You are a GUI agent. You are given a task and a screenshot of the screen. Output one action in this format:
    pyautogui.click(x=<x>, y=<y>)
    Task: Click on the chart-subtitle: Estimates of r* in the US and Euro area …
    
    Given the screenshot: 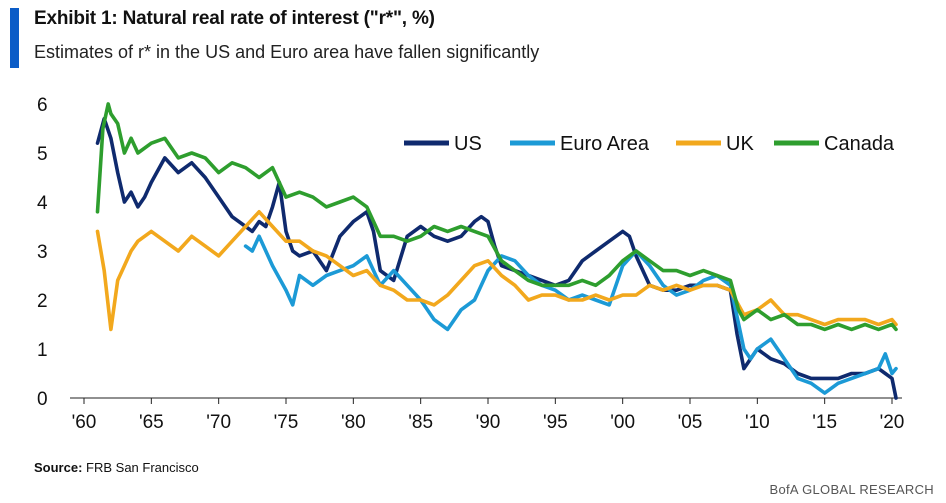 What is the action you would take?
    pyautogui.click(x=287, y=52)
    